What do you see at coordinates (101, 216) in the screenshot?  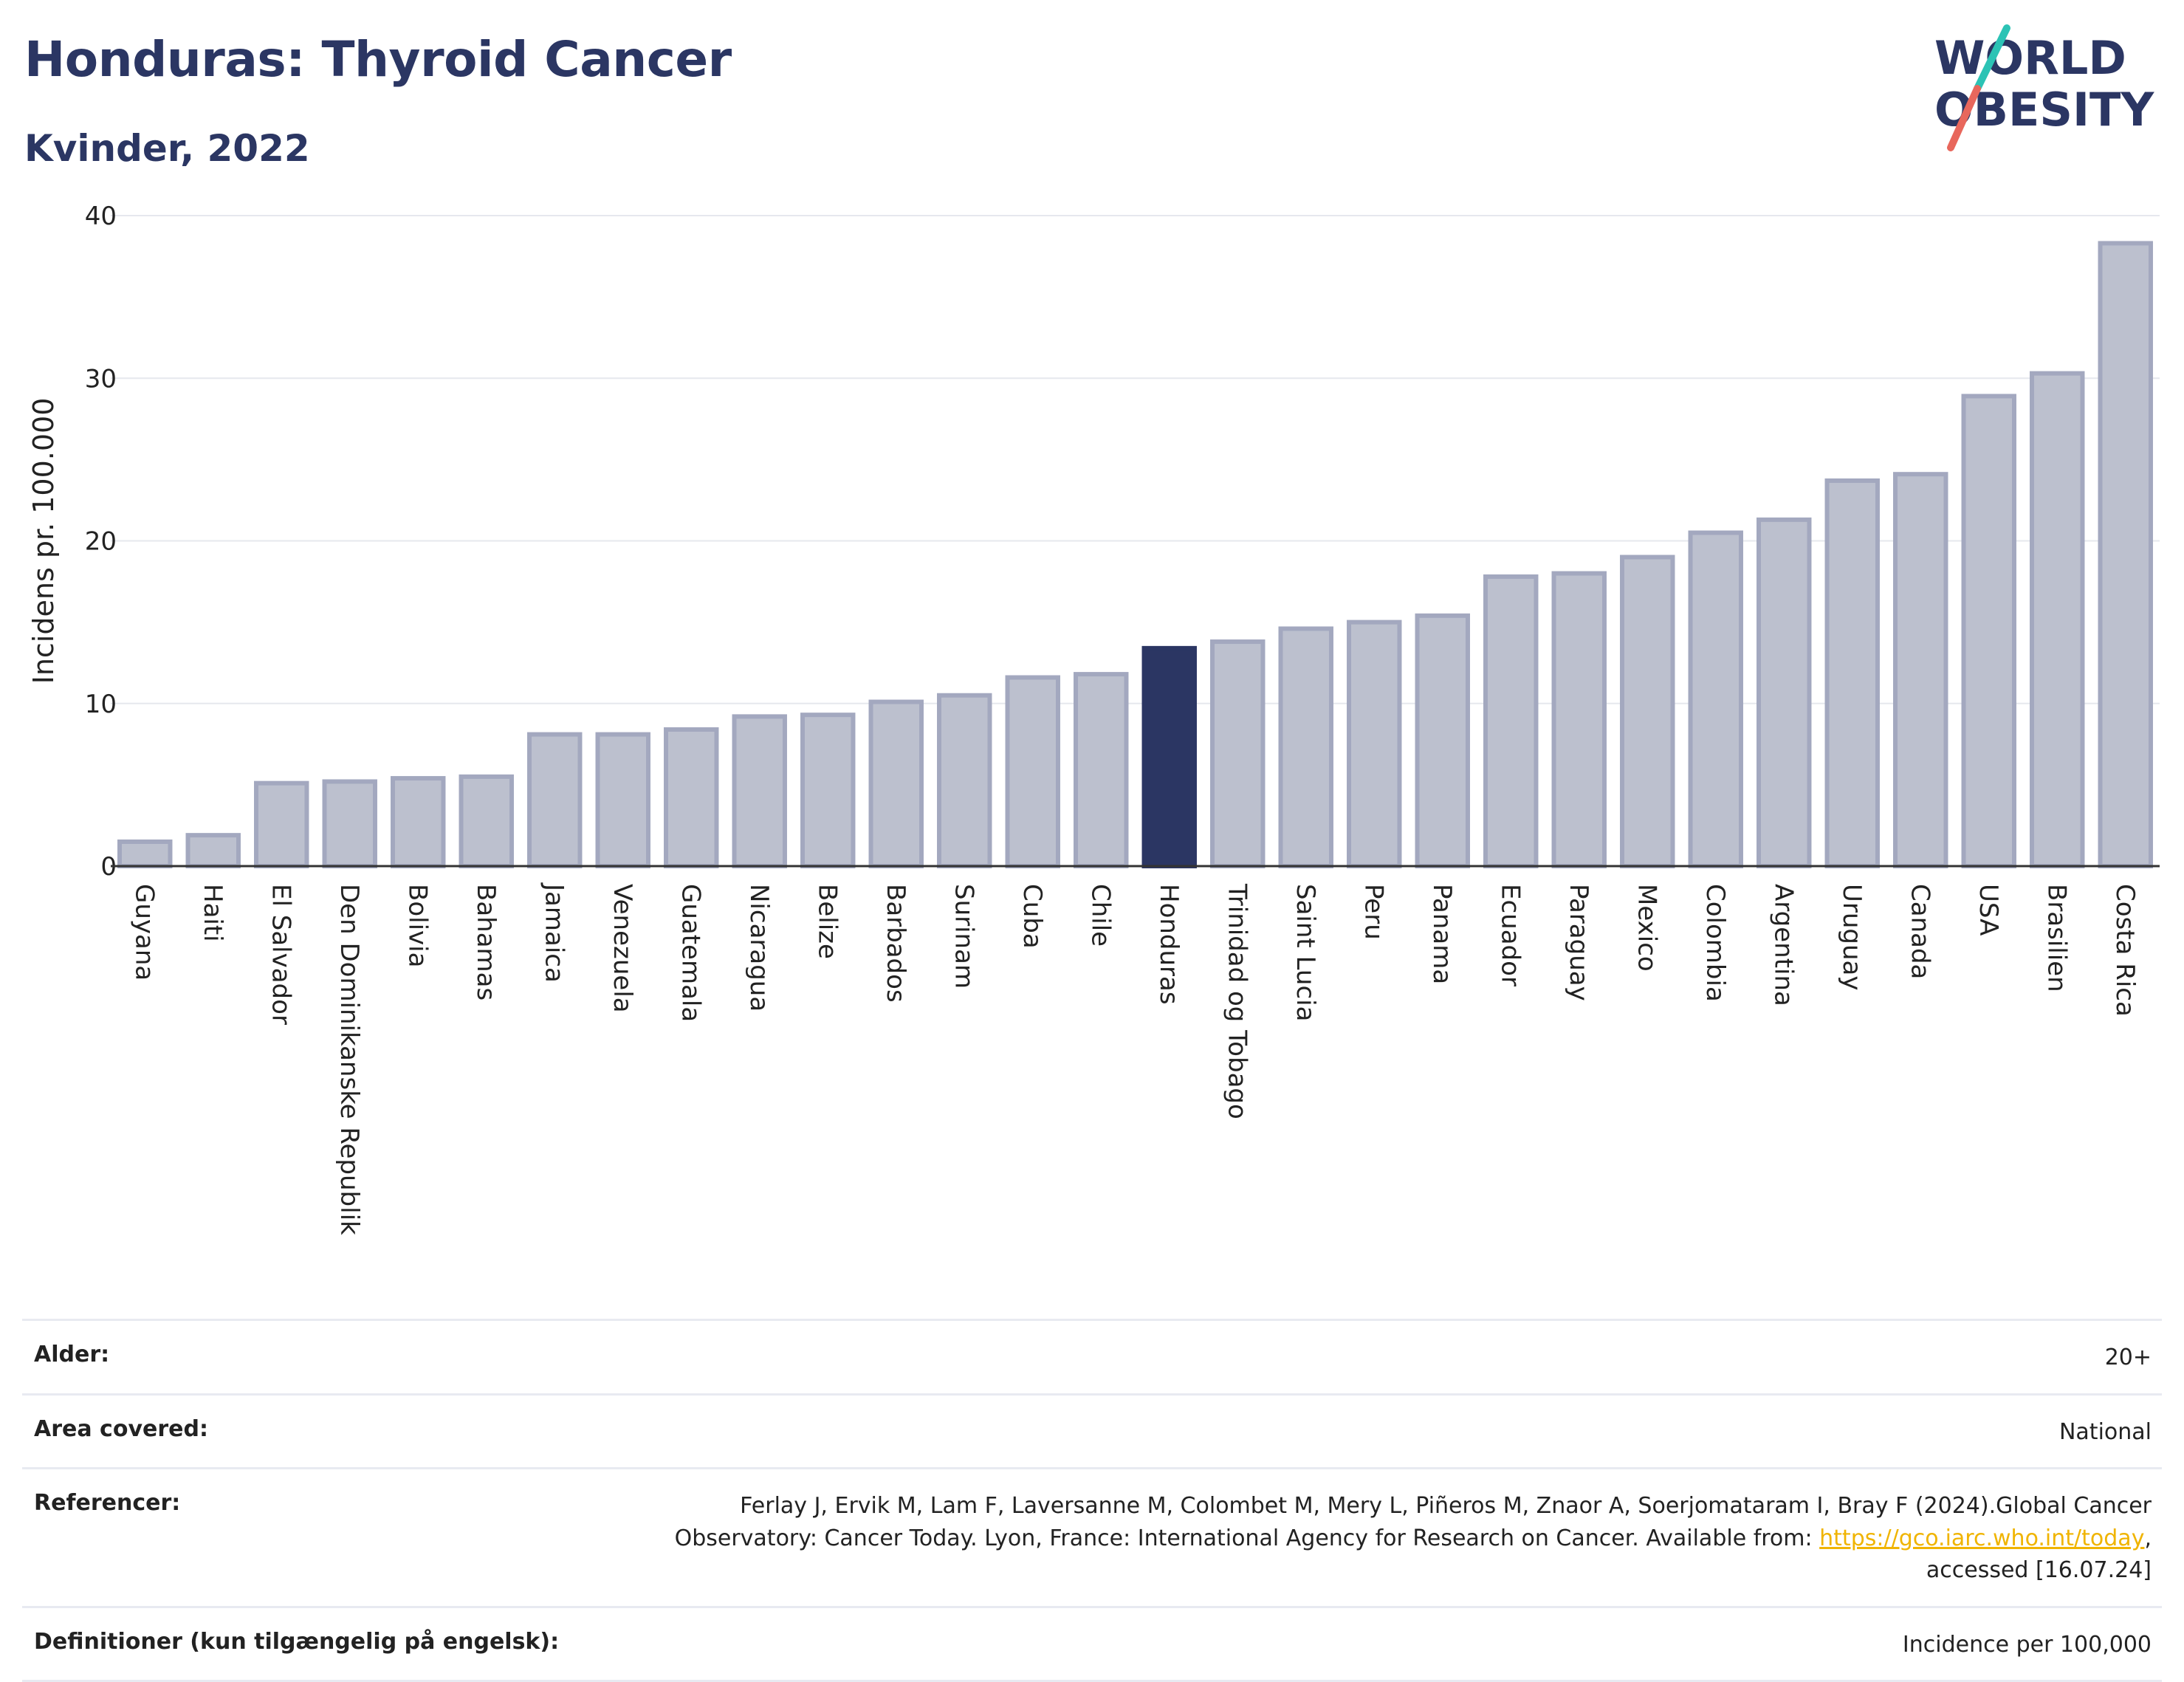 I see `y-tick-label: 40` at bounding box center [101, 216].